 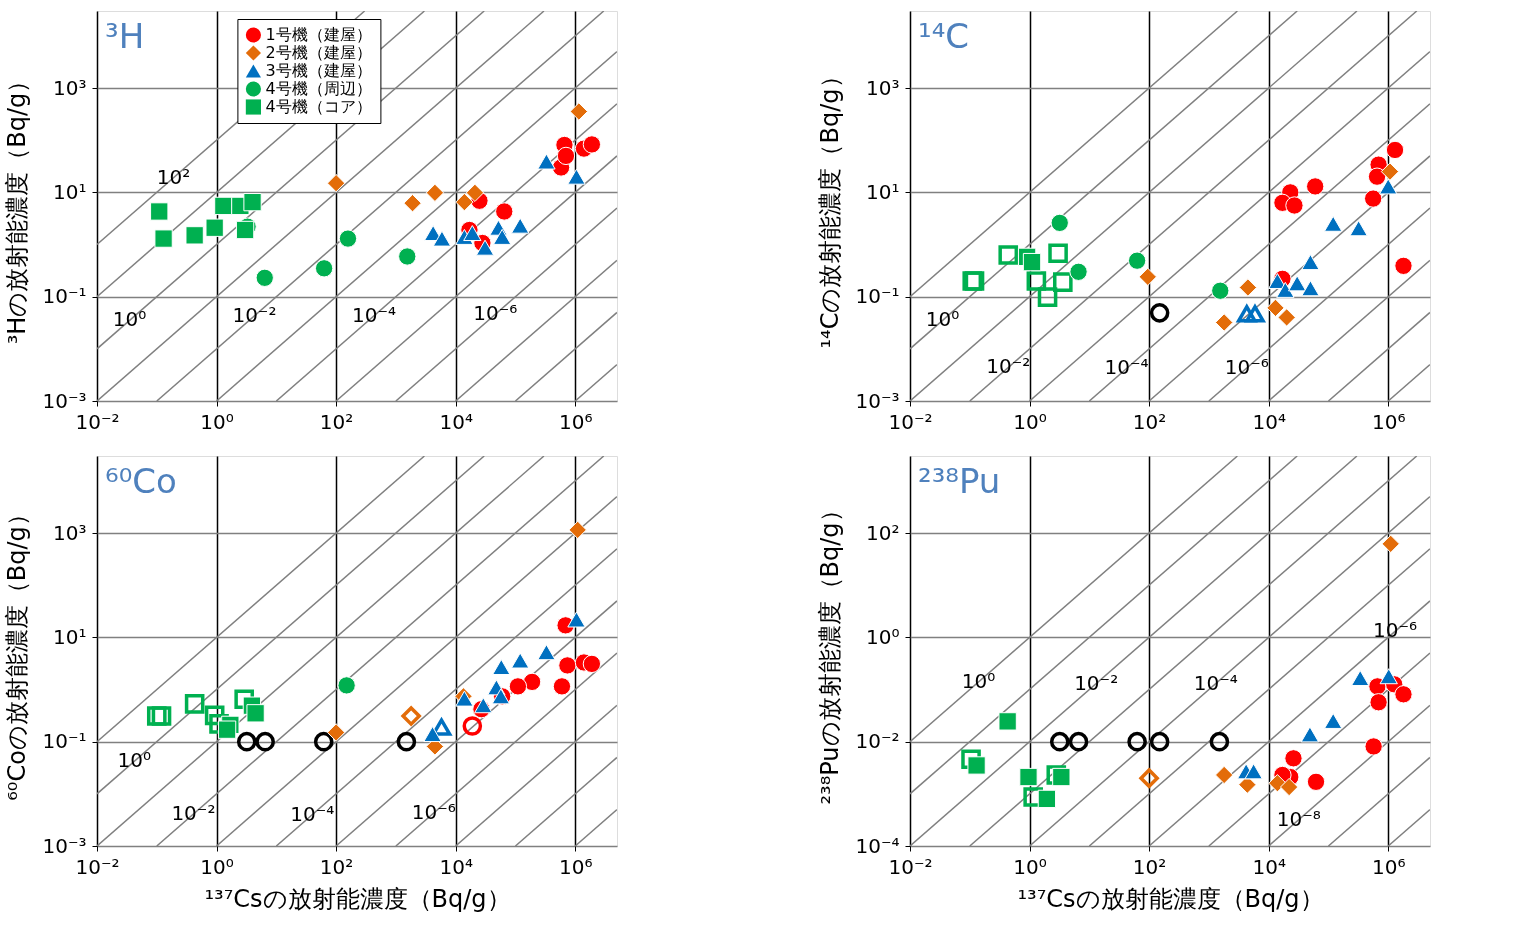 What do you see at coordinates (318, 70) in the screenshot?
I see `legend-label: 3号機（建屋）` at bounding box center [318, 70].